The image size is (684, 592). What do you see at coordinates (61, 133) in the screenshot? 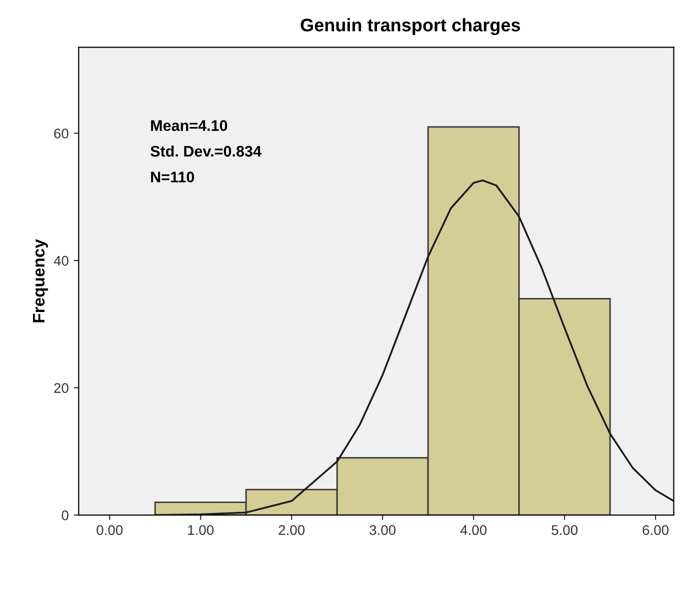
I see `y-tick-label: 60` at bounding box center [61, 133].